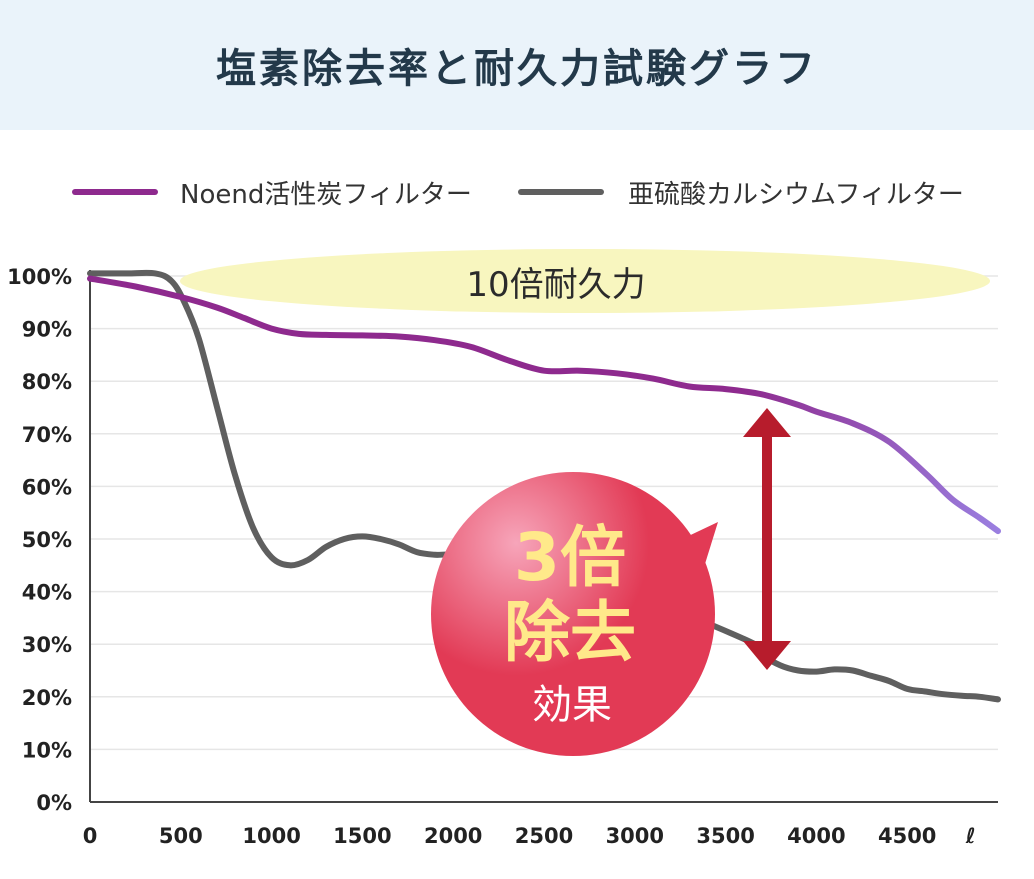 The width and height of the screenshot is (1034, 879). Describe the element at coordinates (39, 277) in the screenshot. I see `y-tick-label: 100%` at that location.